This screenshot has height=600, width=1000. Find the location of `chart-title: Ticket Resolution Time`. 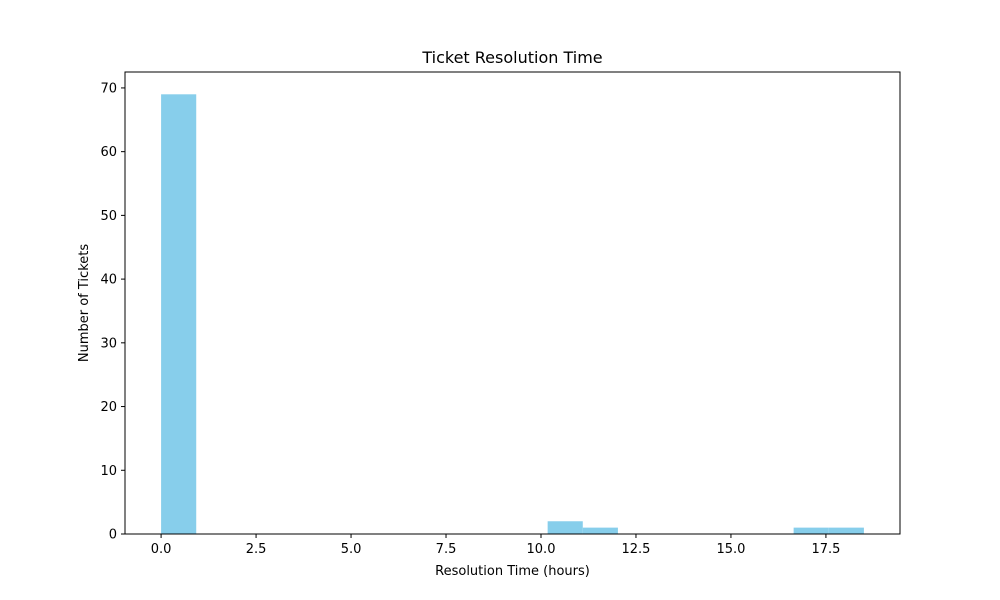

chart-title: Ticket Resolution Time is located at coordinates (511, 57).